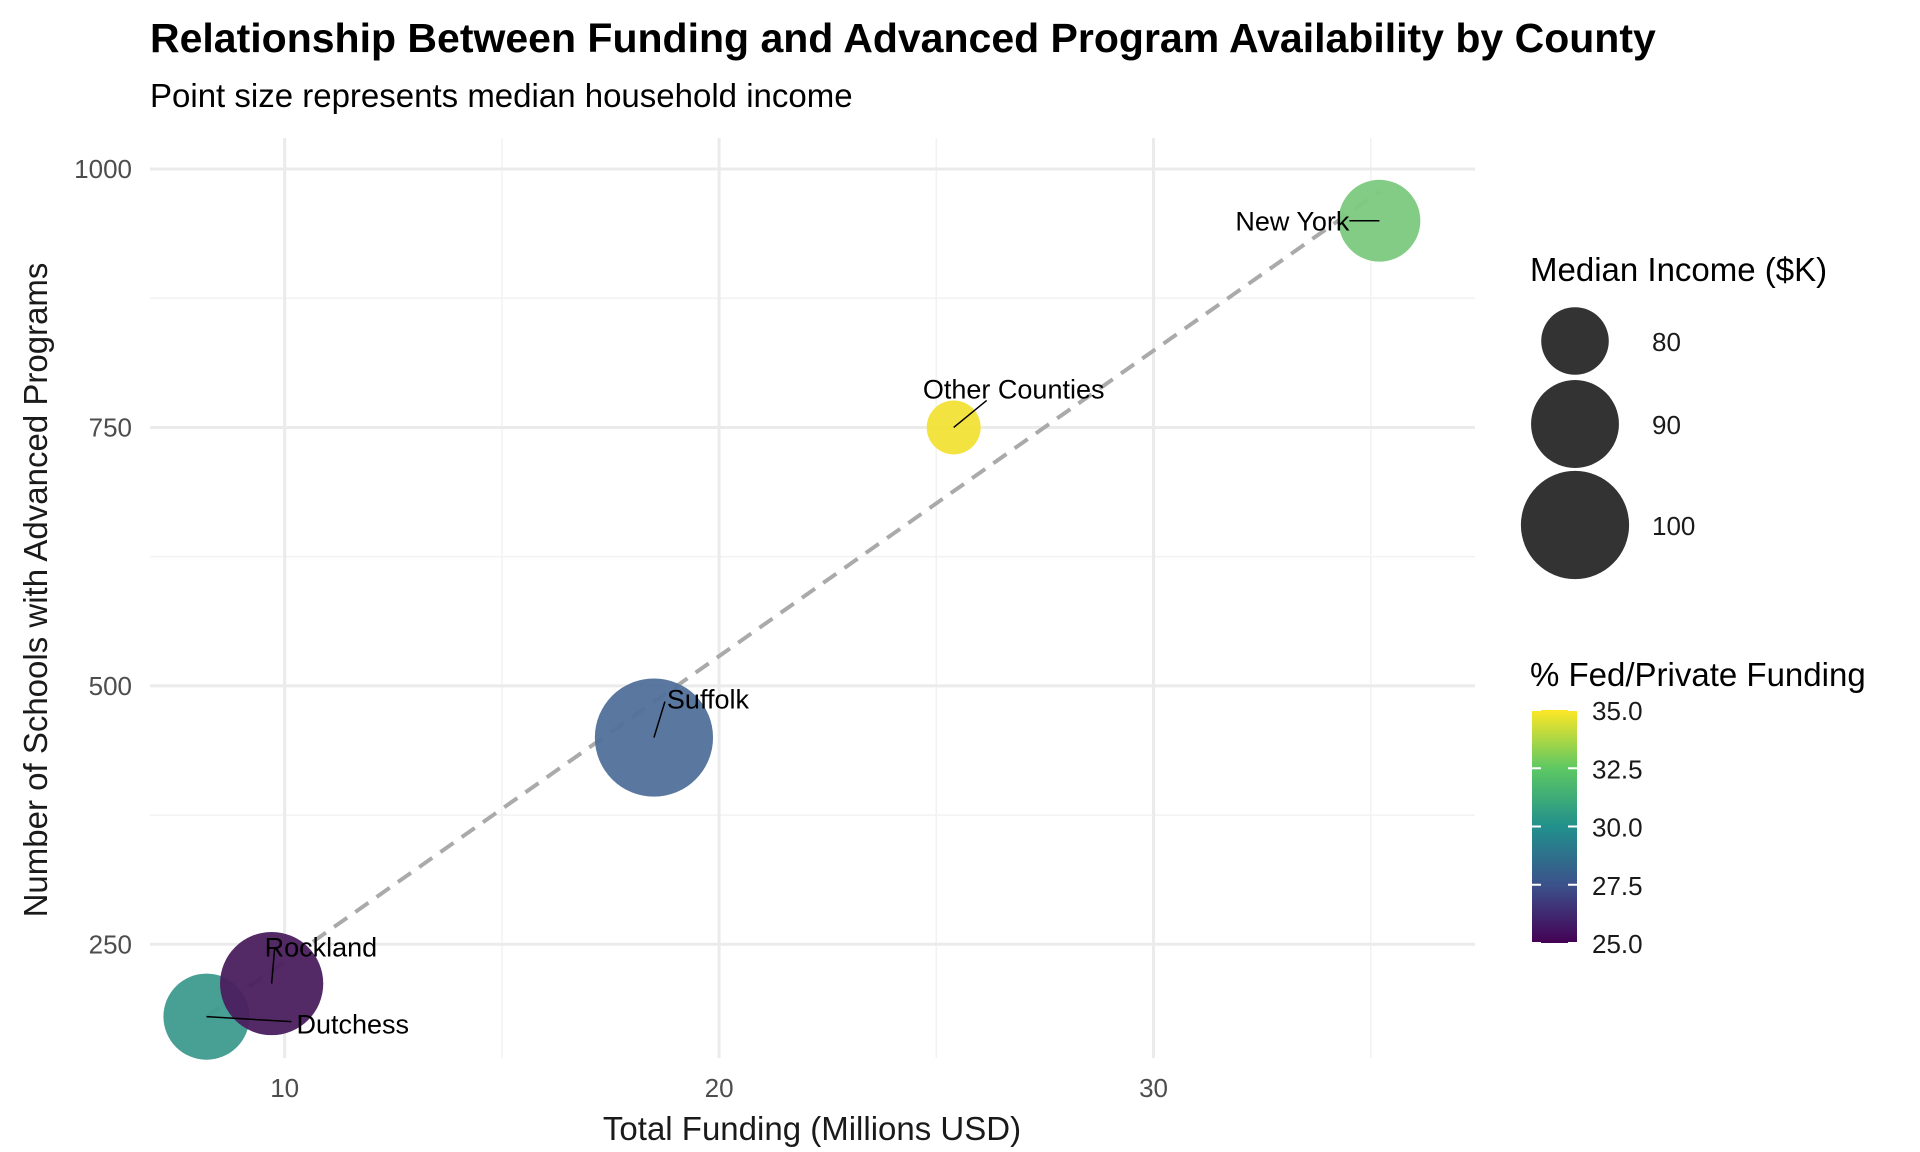 This screenshot has height=1152, width=1920. I want to click on size-legend-items: 80 90 100, so click(1607, 443).